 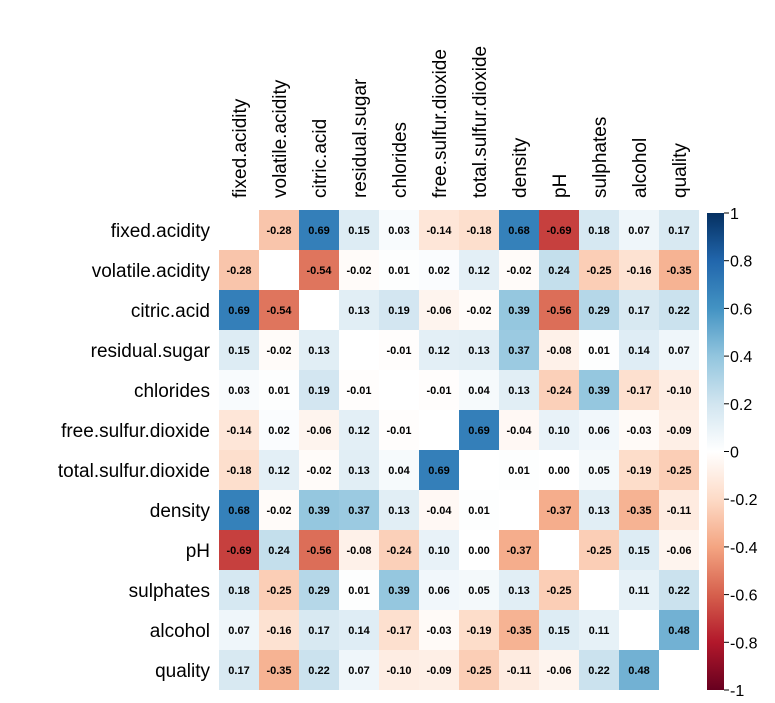 What do you see at coordinates (151, 351) in the screenshot?
I see `row-label: residual.sugar` at bounding box center [151, 351].